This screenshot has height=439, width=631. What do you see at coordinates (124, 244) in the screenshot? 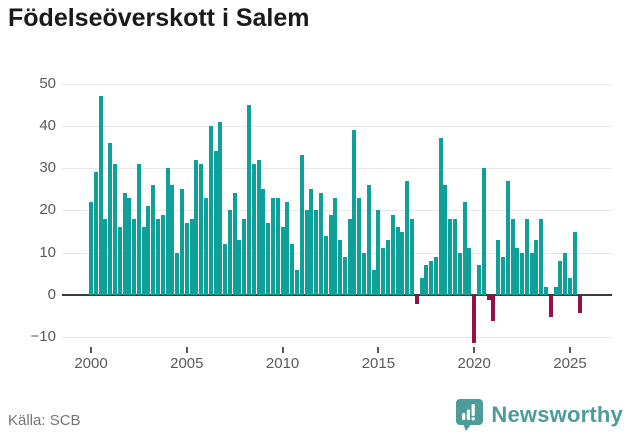
I see `bar-2001Q4` at bounding box center [124, 244].